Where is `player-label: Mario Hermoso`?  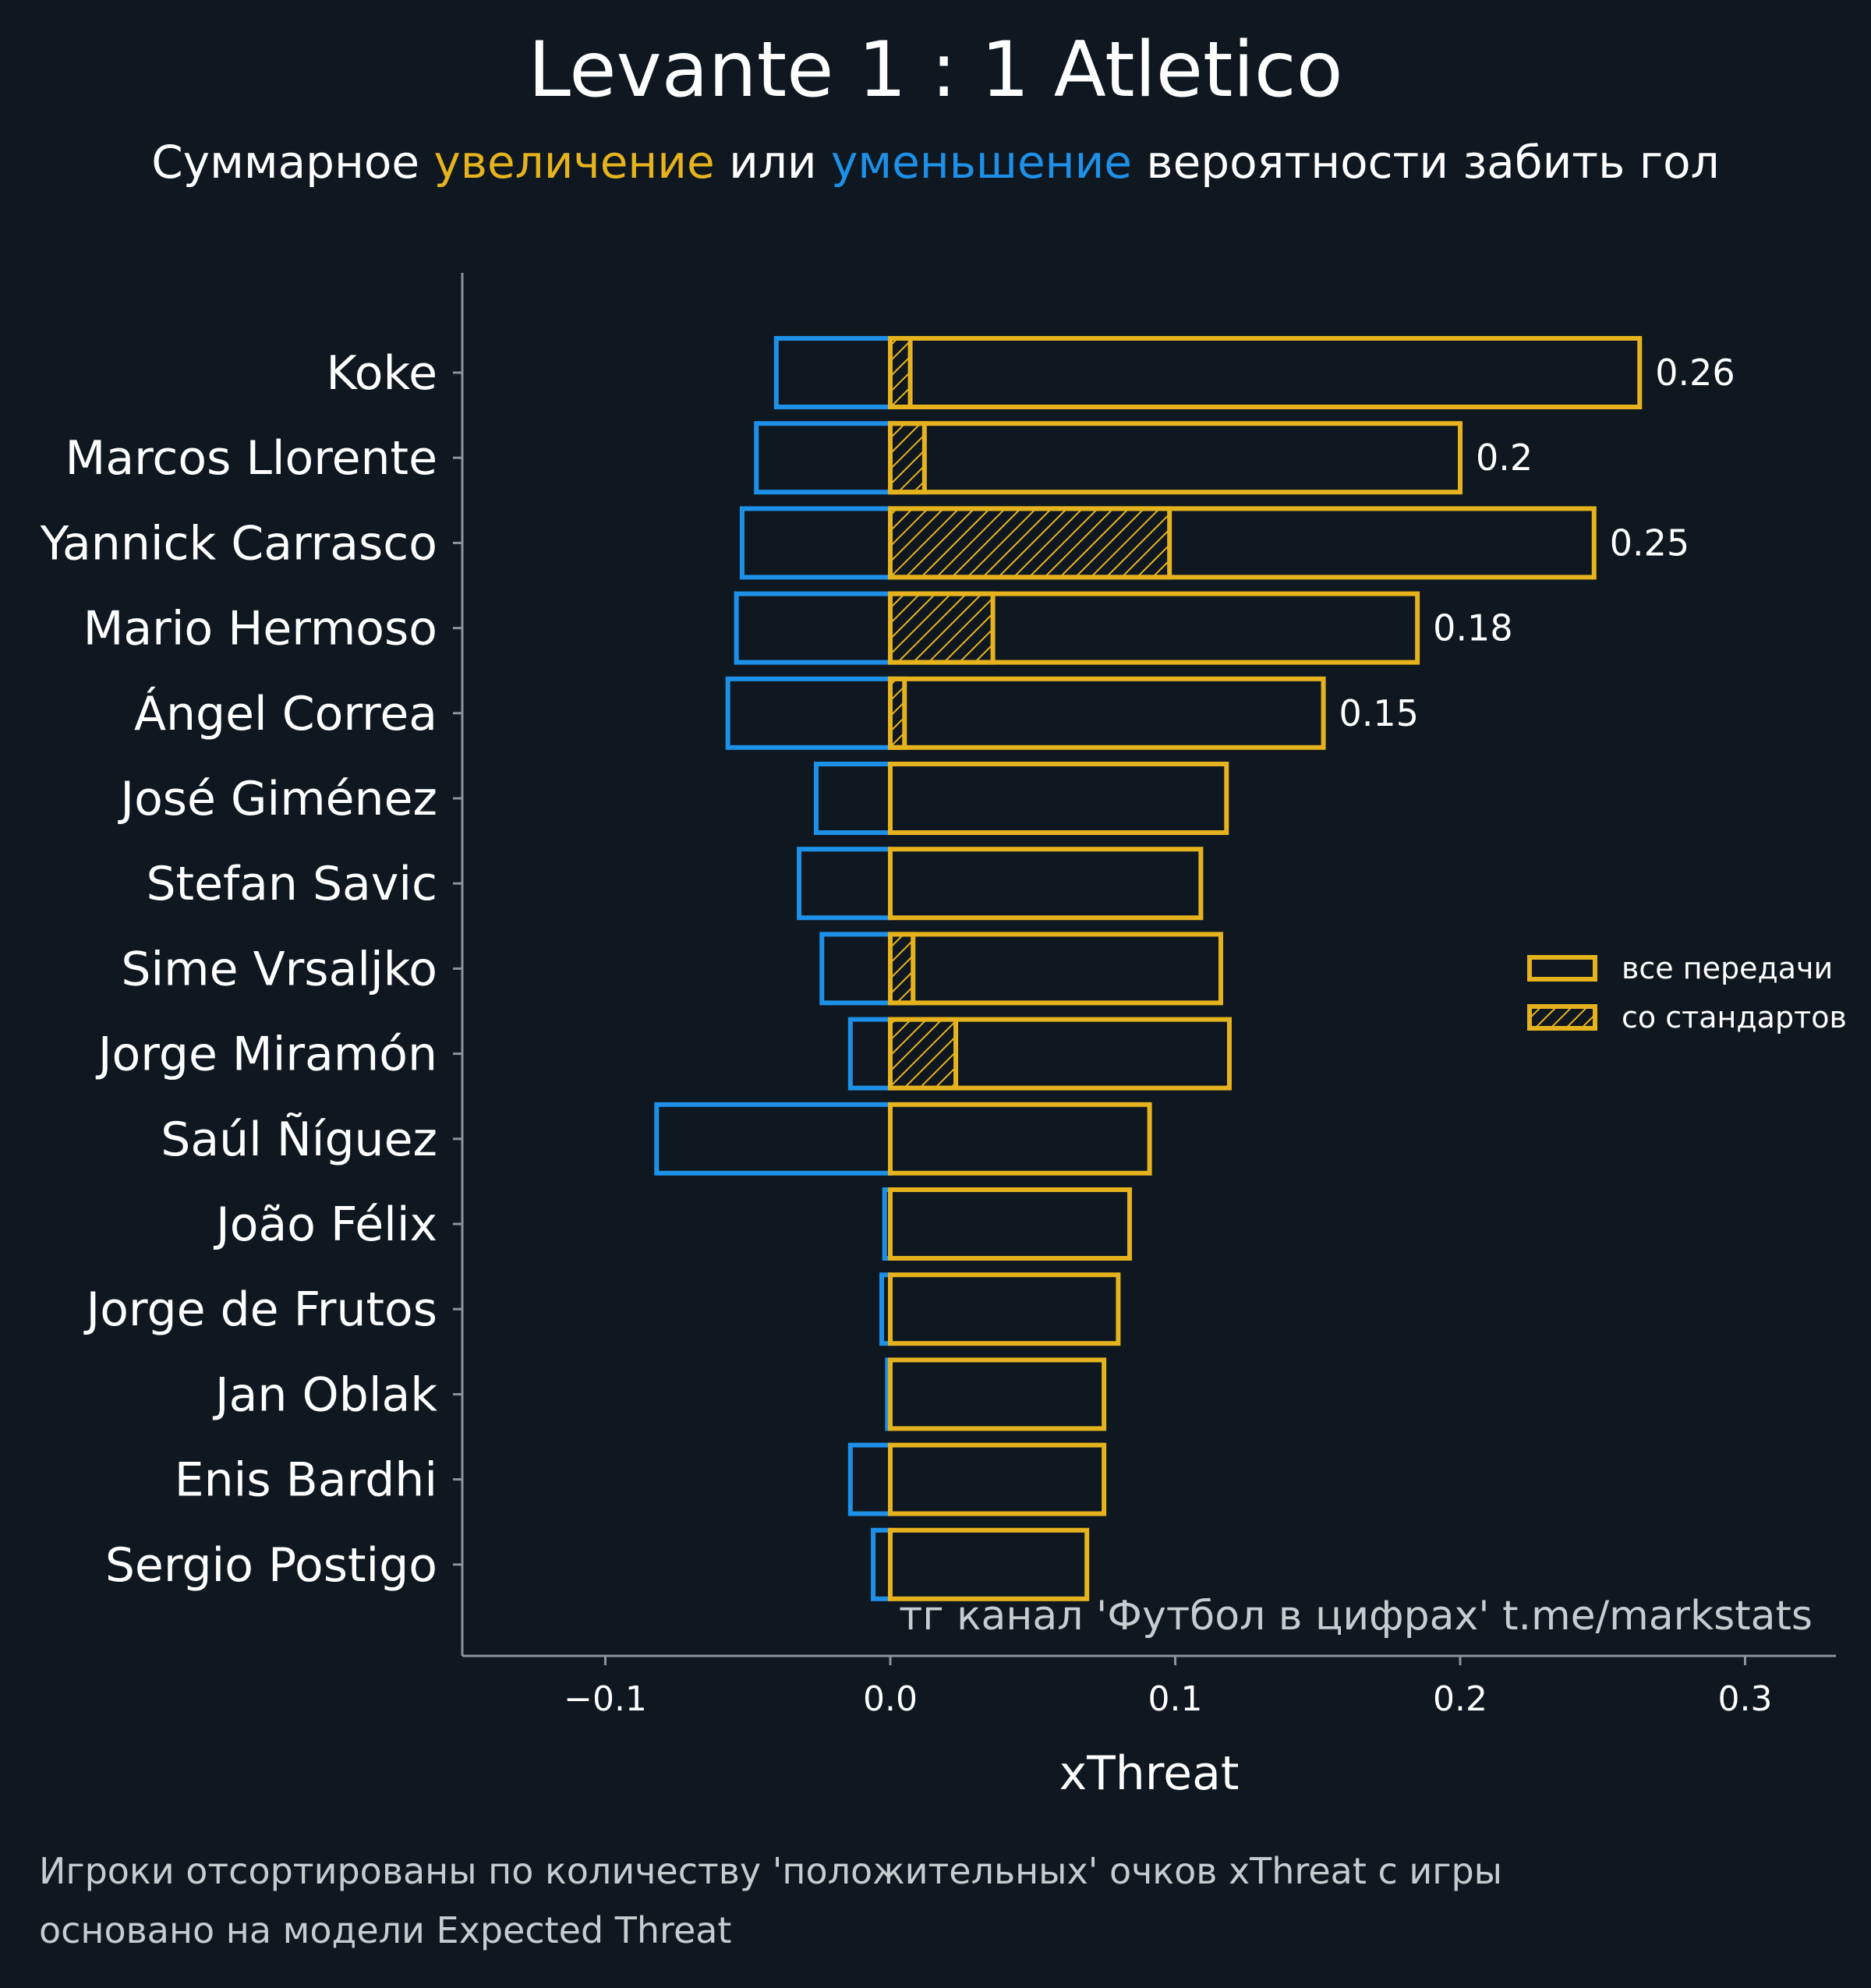 player-label: Mario Hermoso is located at coordinates (260, 629).